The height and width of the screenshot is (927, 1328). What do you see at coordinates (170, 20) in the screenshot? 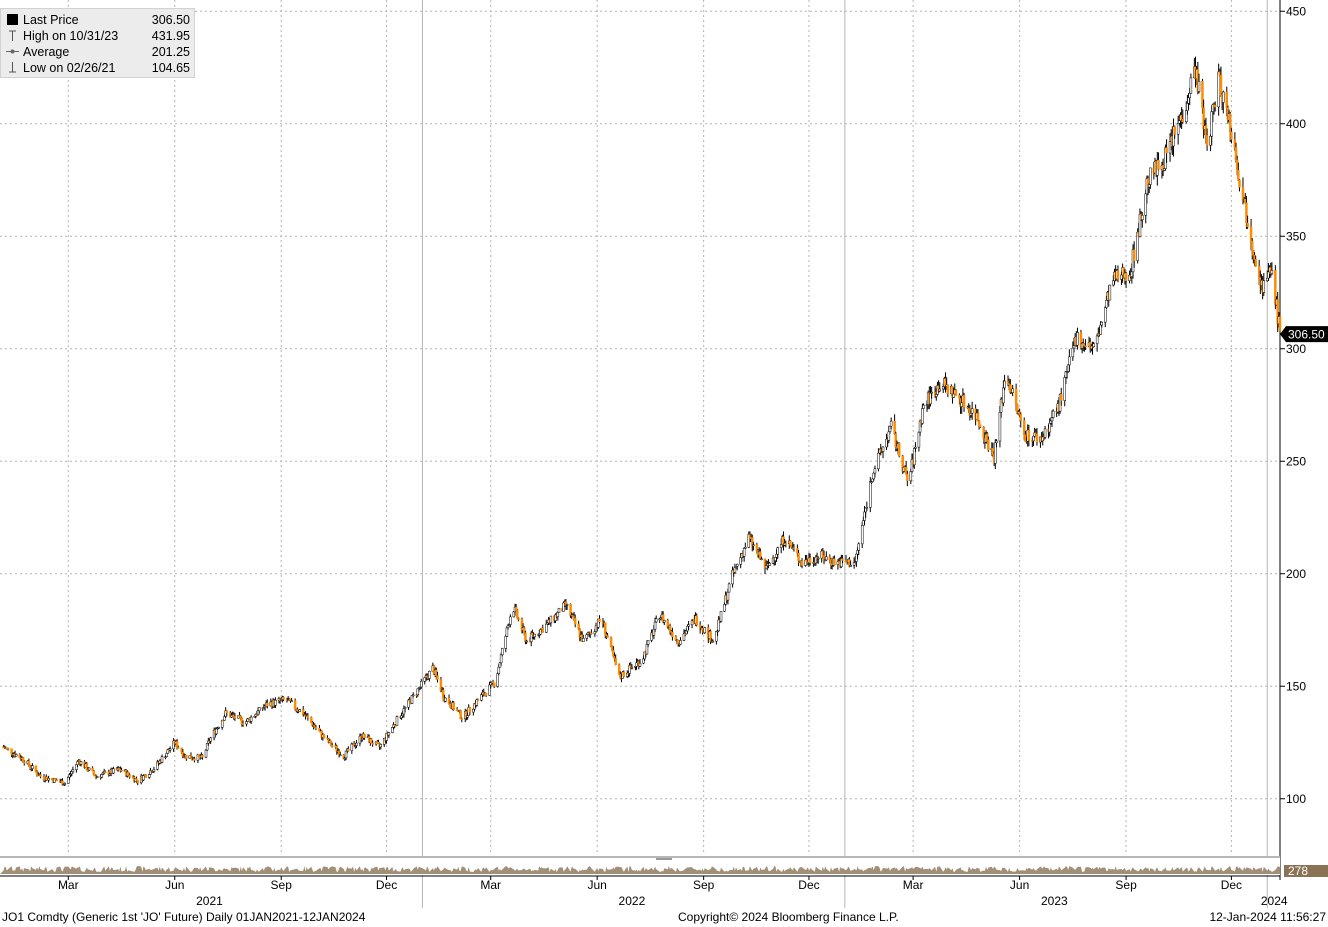
I see `legend-last-price-value: 306.50` at bounding box center [170, 20].